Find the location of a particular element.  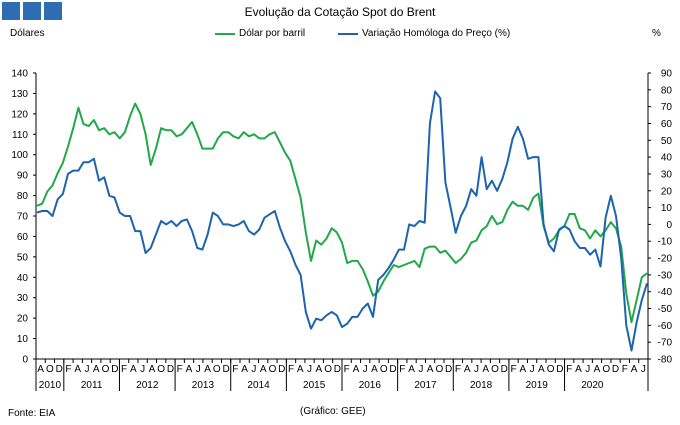

year-label: 2019 is located at coordinates (537, 385).